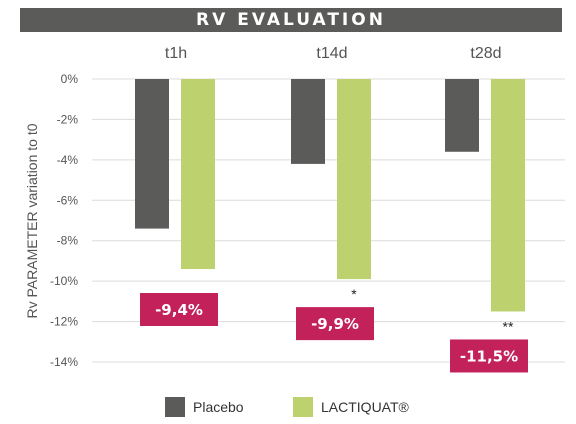  What do you see at coordinates (70, 79) in the screenshot?
I see `y-tick-label: 0%` at bounding box center [70, 79].